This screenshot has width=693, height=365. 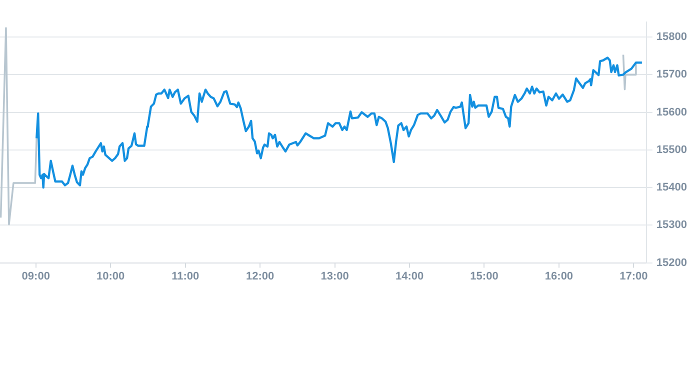 What do you see at coordinates (672, 74) in the screenshot?
I see `y-tick-label: 15700` at bounding box center [672, 74].